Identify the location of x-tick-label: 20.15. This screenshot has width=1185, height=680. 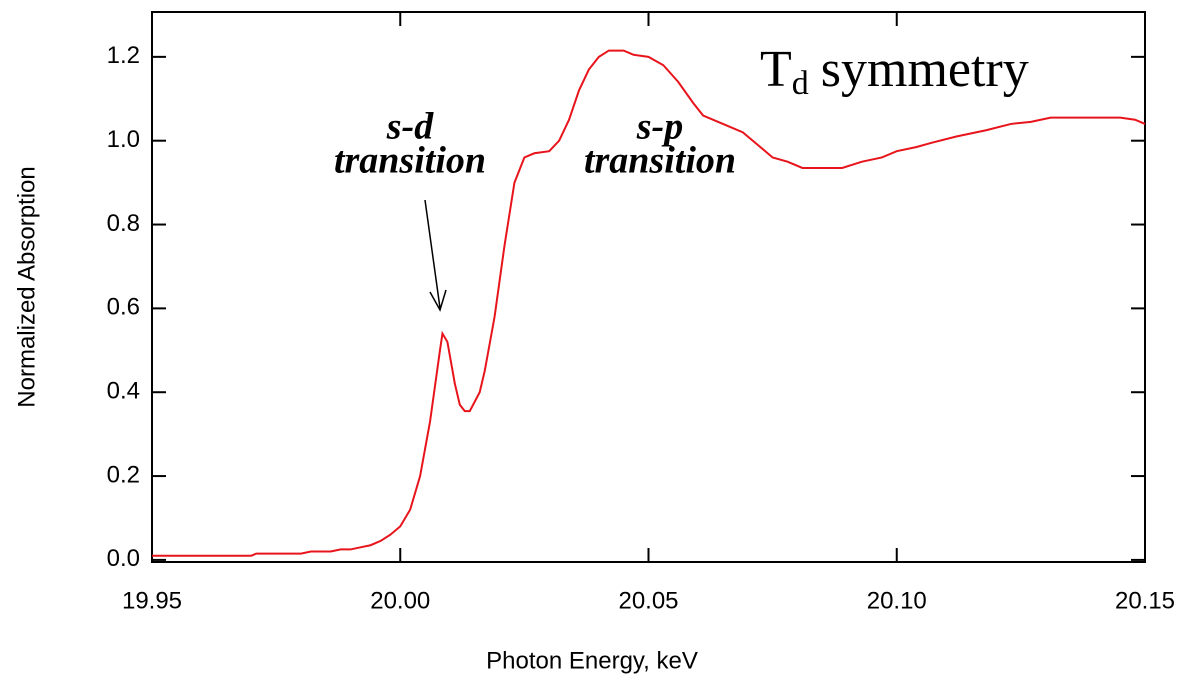
(1145, 600).